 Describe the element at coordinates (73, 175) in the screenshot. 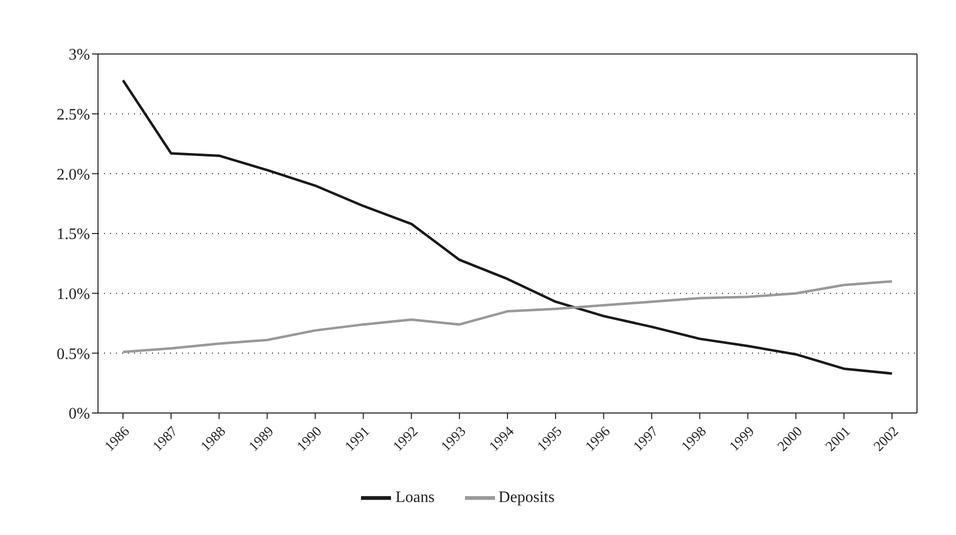

I see `y-tick-label: 2.0%` at that location.